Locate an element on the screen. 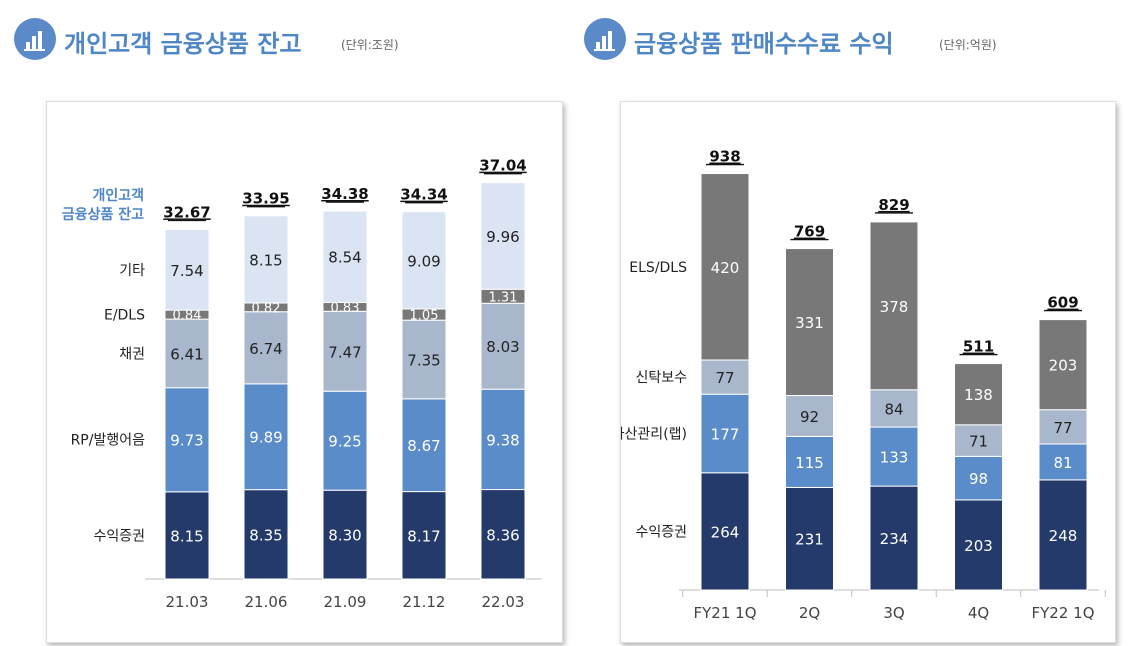 The width and height of the screenshot is (1131, 646). right-data-label: 234 is located at coordinates (894, 539).